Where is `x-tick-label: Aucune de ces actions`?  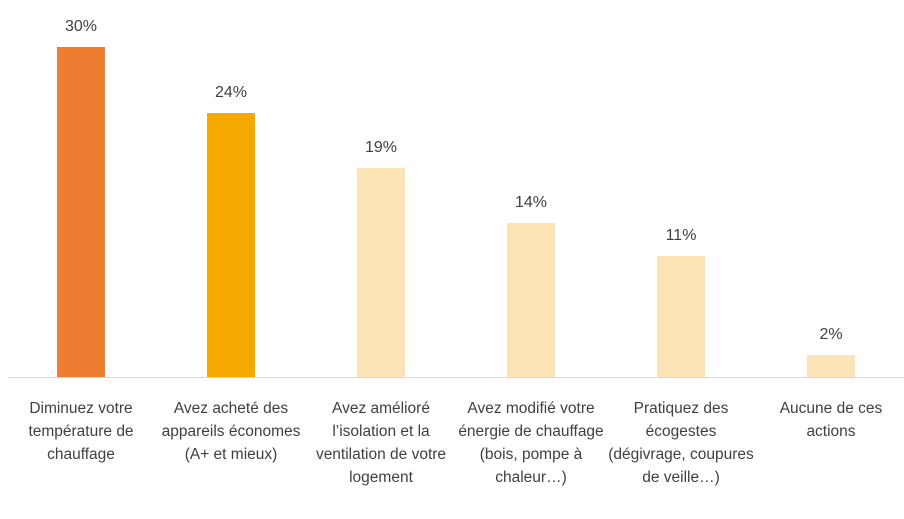
x-tick-label: Aucune de ces actions is located at coordinates (831, 420).